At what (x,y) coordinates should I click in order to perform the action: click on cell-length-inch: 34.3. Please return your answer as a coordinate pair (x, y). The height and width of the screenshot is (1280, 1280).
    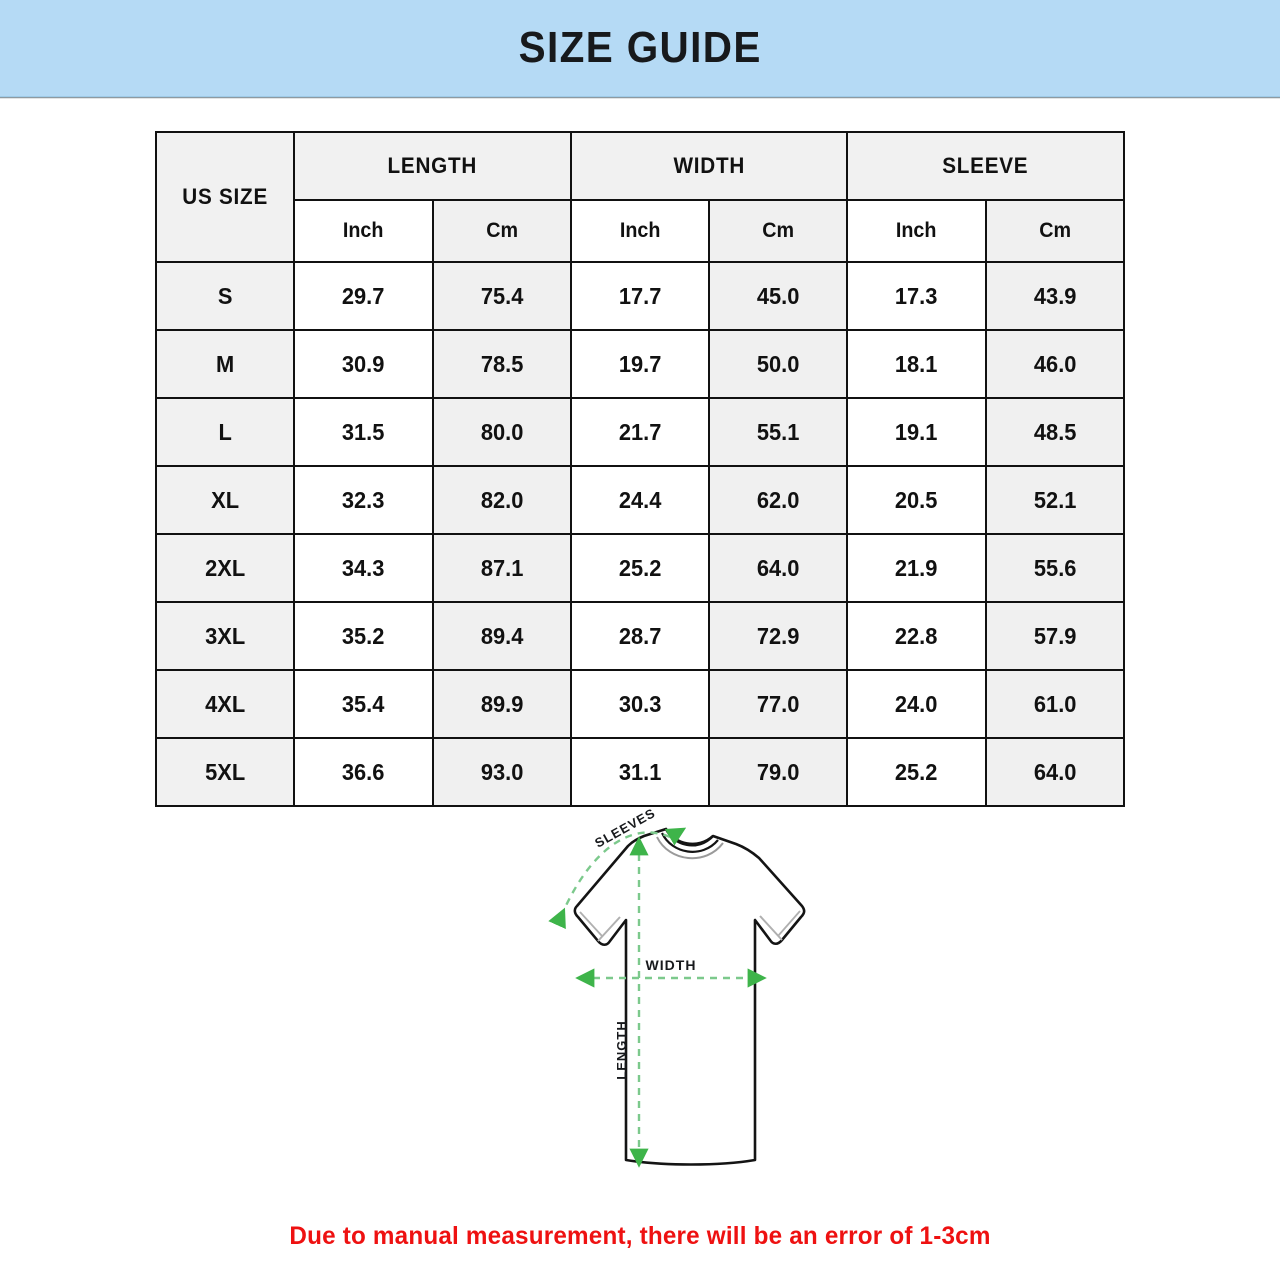
    Looking at the image, I should click on (363, 568).